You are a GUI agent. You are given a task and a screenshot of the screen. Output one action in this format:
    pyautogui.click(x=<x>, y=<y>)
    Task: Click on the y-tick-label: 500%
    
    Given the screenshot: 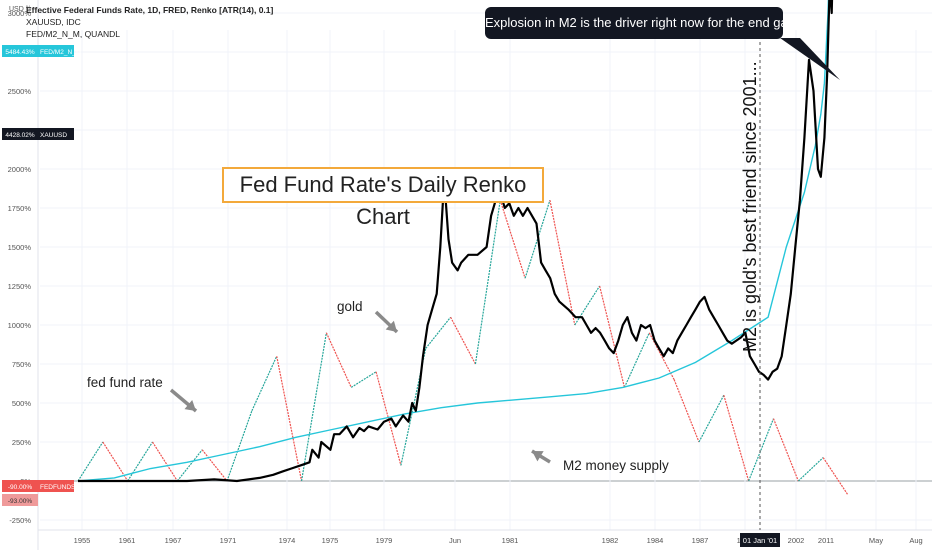 What is the action you would take?
    pyautogui.click(x=22, y=403)
    